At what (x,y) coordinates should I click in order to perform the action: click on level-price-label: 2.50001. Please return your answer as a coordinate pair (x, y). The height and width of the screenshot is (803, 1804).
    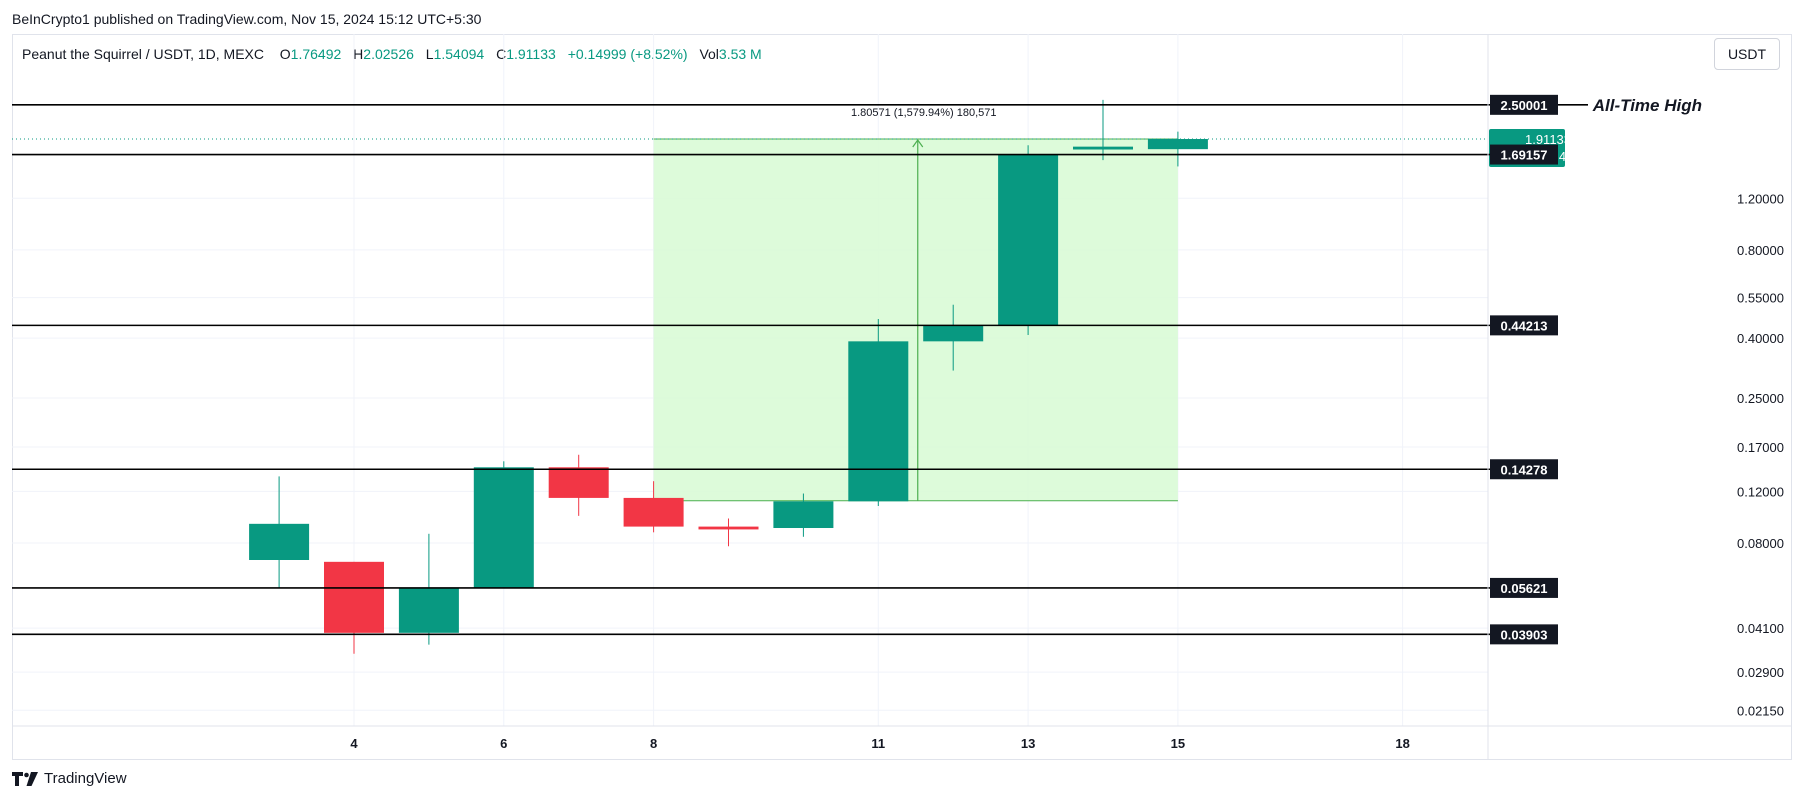
    Looking at the image, I should click on (1524, 105).